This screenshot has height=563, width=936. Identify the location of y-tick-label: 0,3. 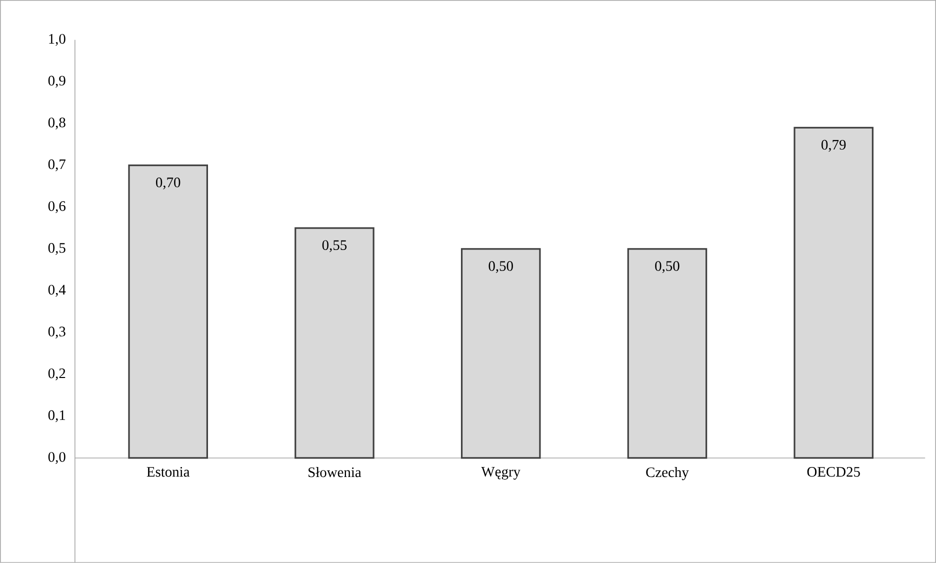
(57, 332).